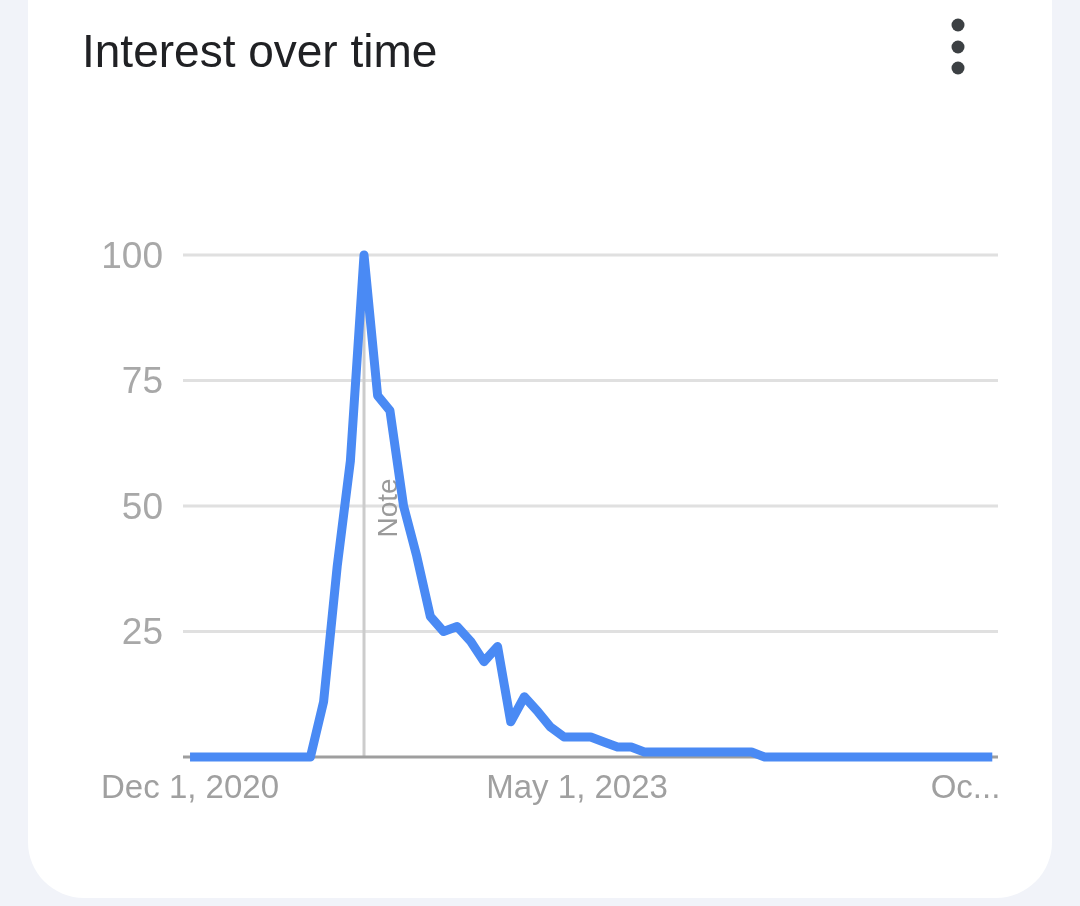  What do you see at coordinates (190, 786) in the screenshot?
I see `x-tick-label: Dec 1, 2020` at bounding box center [190, 786].